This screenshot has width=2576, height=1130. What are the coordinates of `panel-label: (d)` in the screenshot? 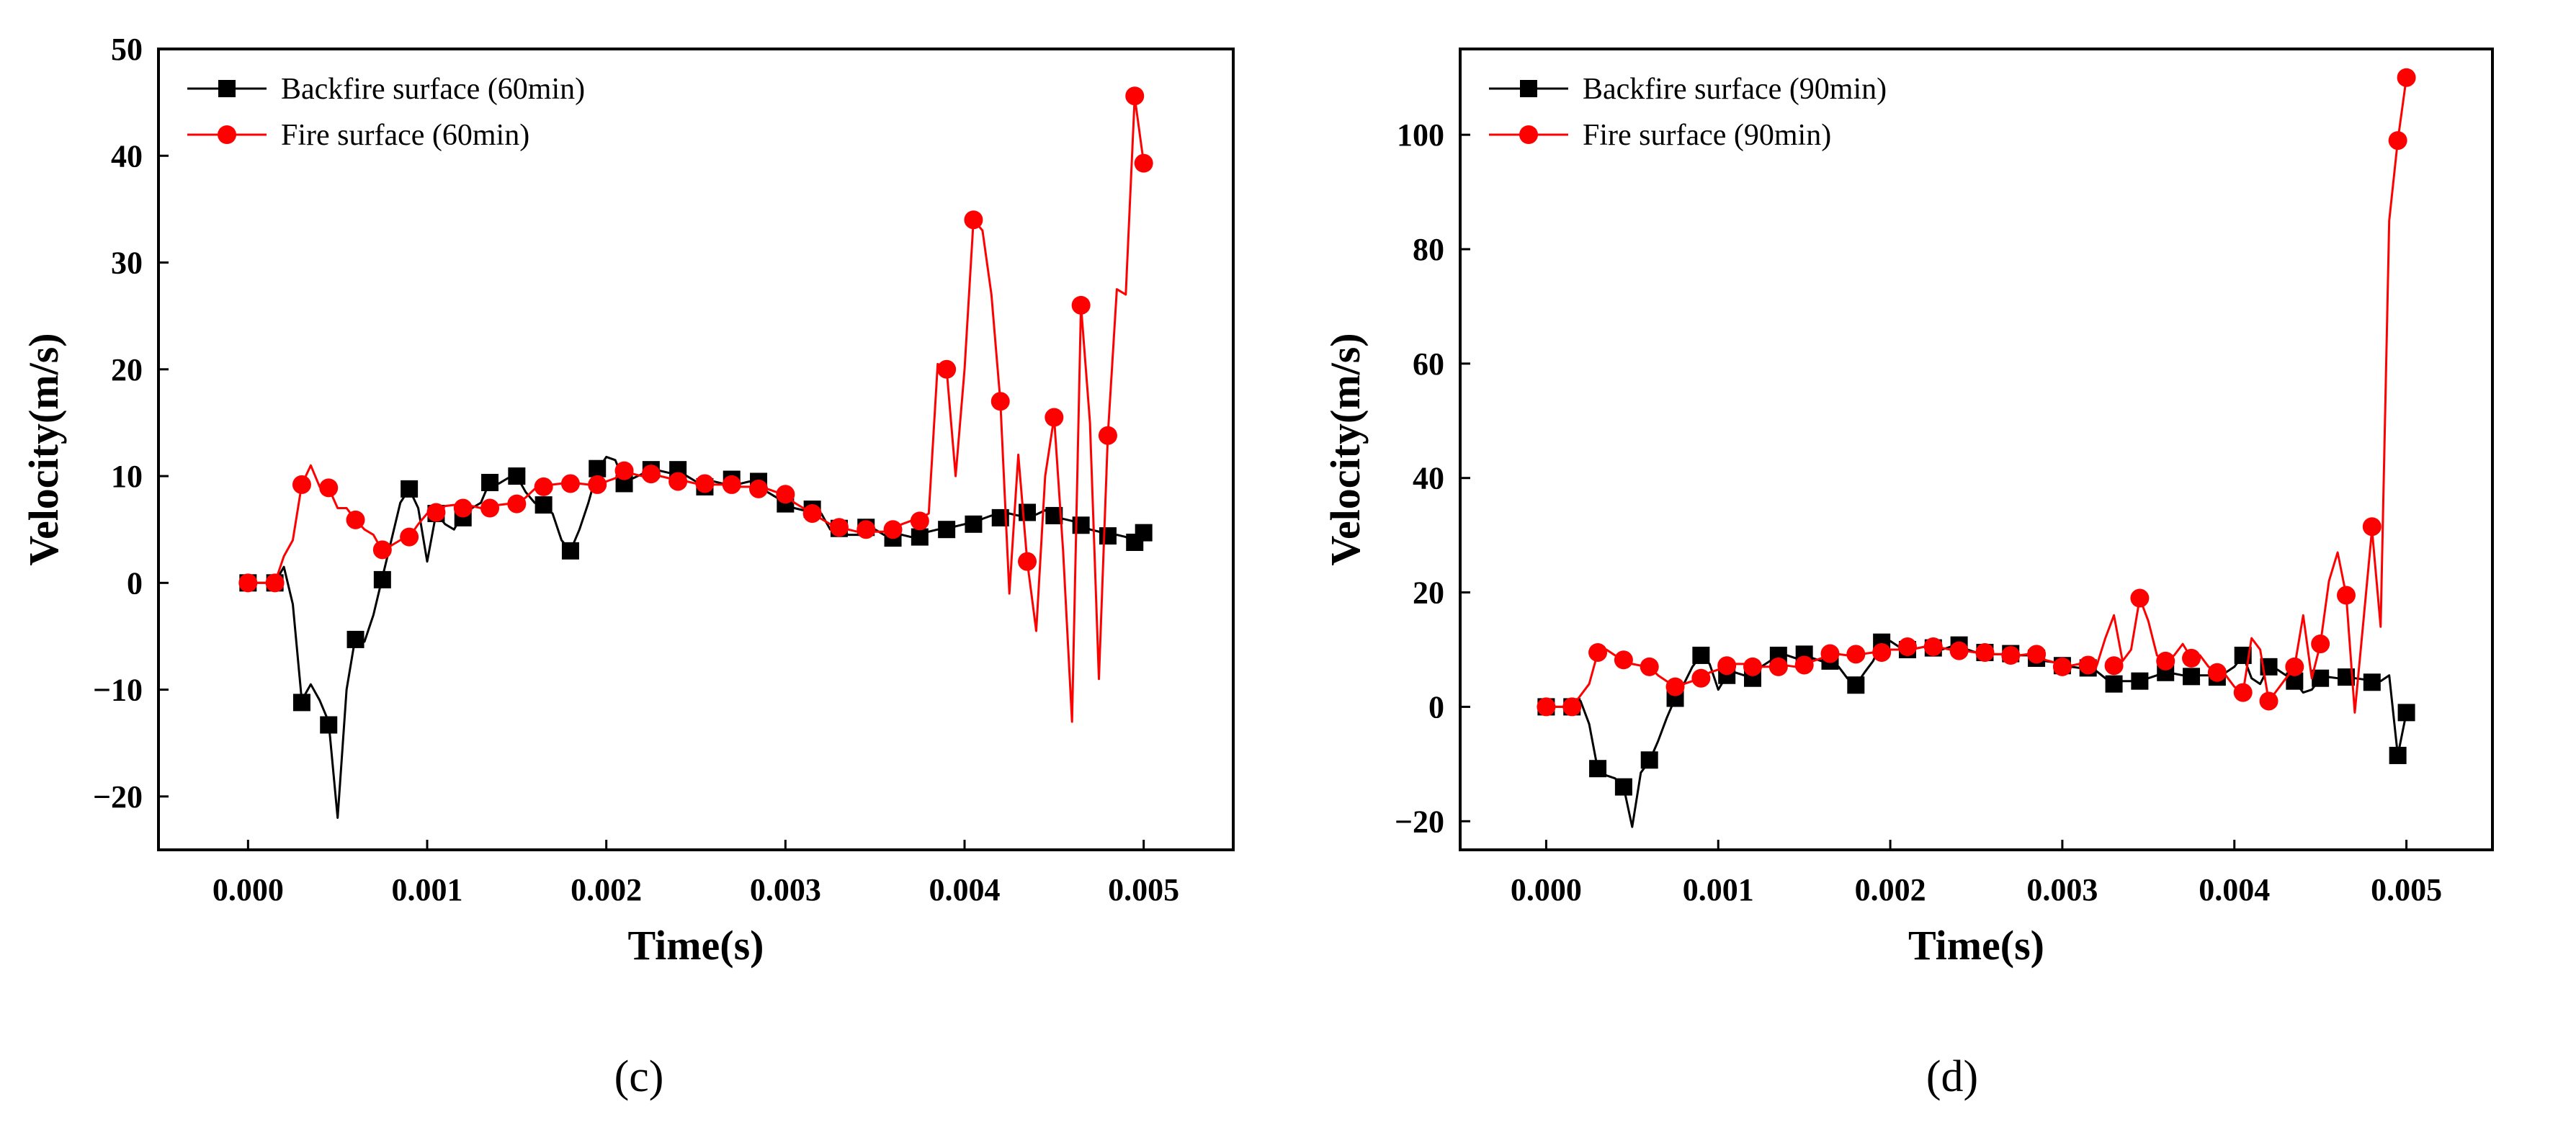 It's located at (1952, 1076).